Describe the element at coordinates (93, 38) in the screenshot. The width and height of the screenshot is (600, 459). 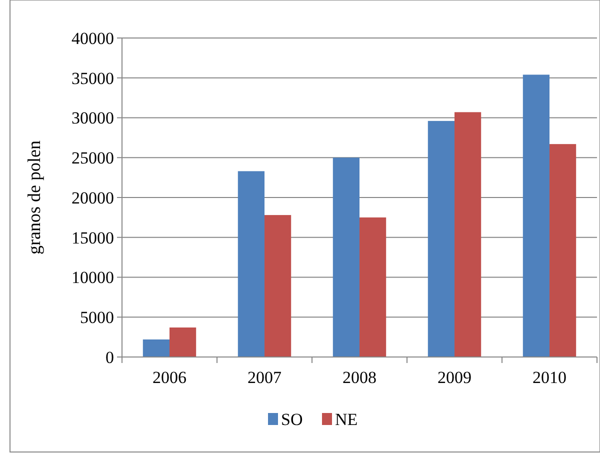
I see `y-tick-label: 40000` at that location.